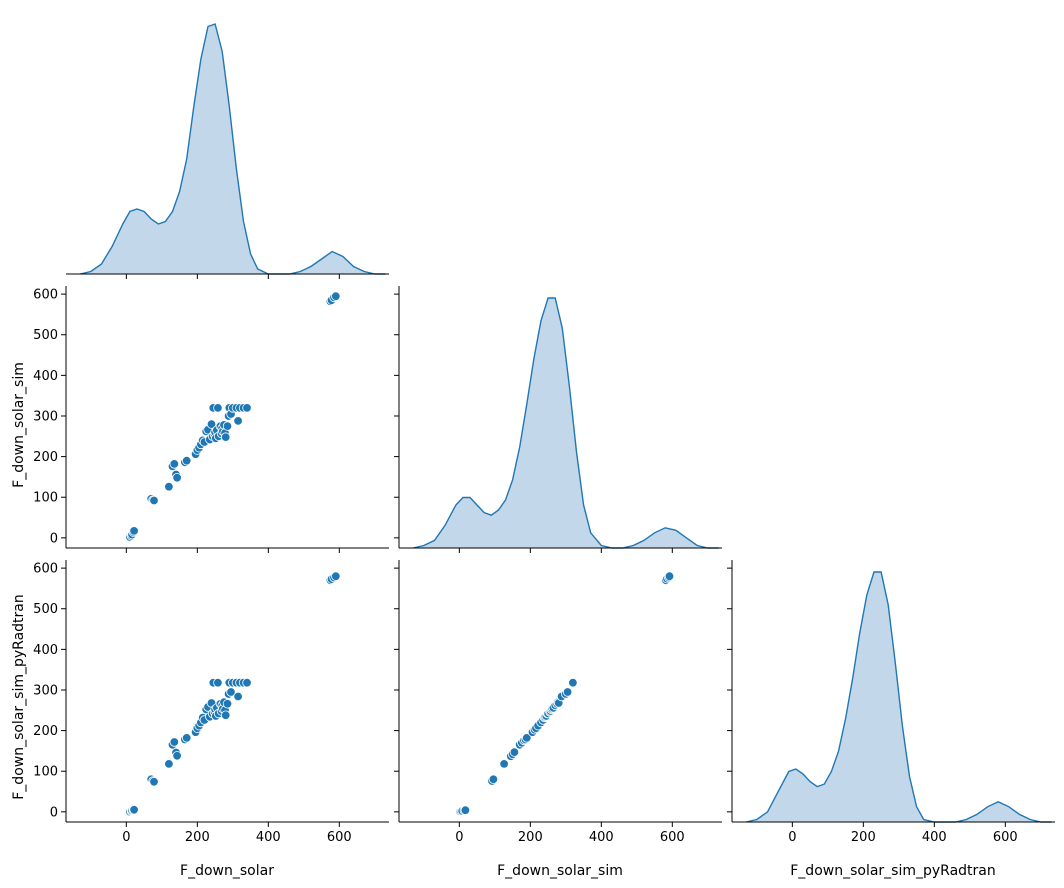 Image resolution: width=1064 pixels, height=888 pixels. Describe the element at coordinates (893, 871) in the screenshot. I see `x-axis-label-col2: F_down_solar_sim_pyRadtran` at that location.